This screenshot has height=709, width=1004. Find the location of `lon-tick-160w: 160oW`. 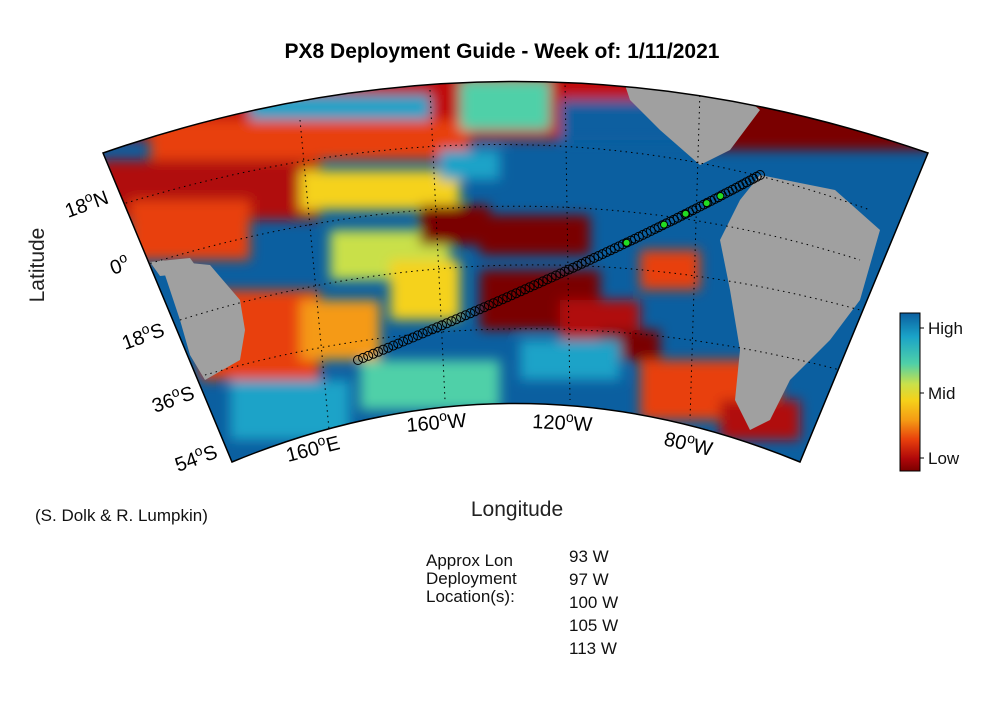

lon-tick-160w: 160oW is located at coordinates (436, 421).